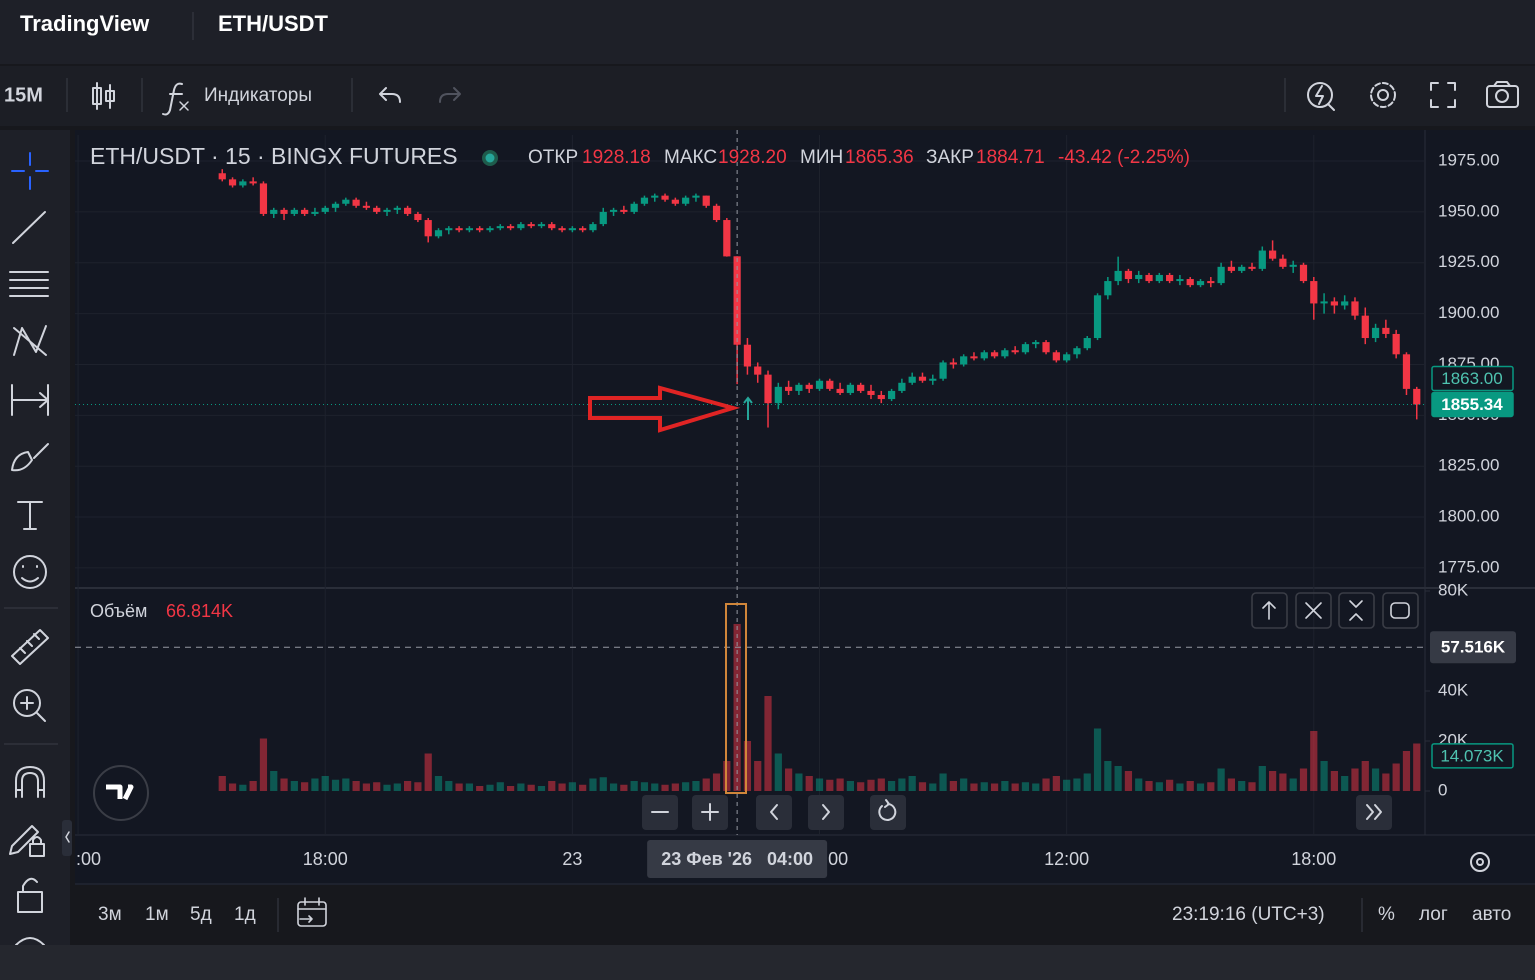  I want to click on trendline-tool, so click(29, 227).